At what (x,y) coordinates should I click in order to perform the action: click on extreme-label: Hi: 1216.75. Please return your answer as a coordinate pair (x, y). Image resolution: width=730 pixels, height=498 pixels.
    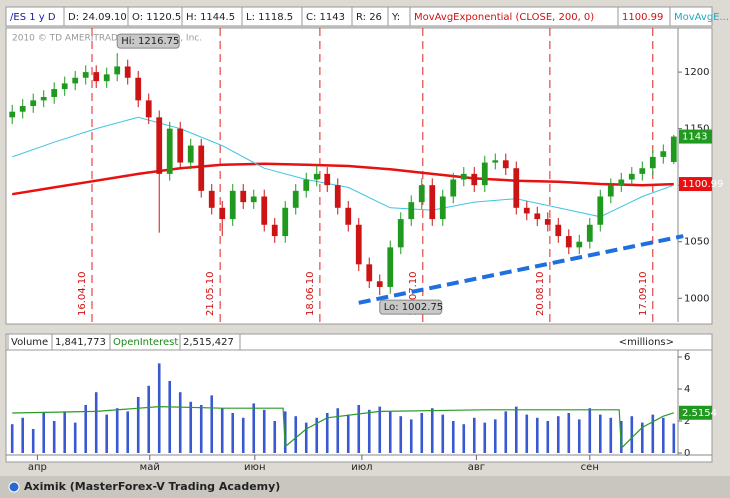
    Looking at the image, I should click on (150, 41).